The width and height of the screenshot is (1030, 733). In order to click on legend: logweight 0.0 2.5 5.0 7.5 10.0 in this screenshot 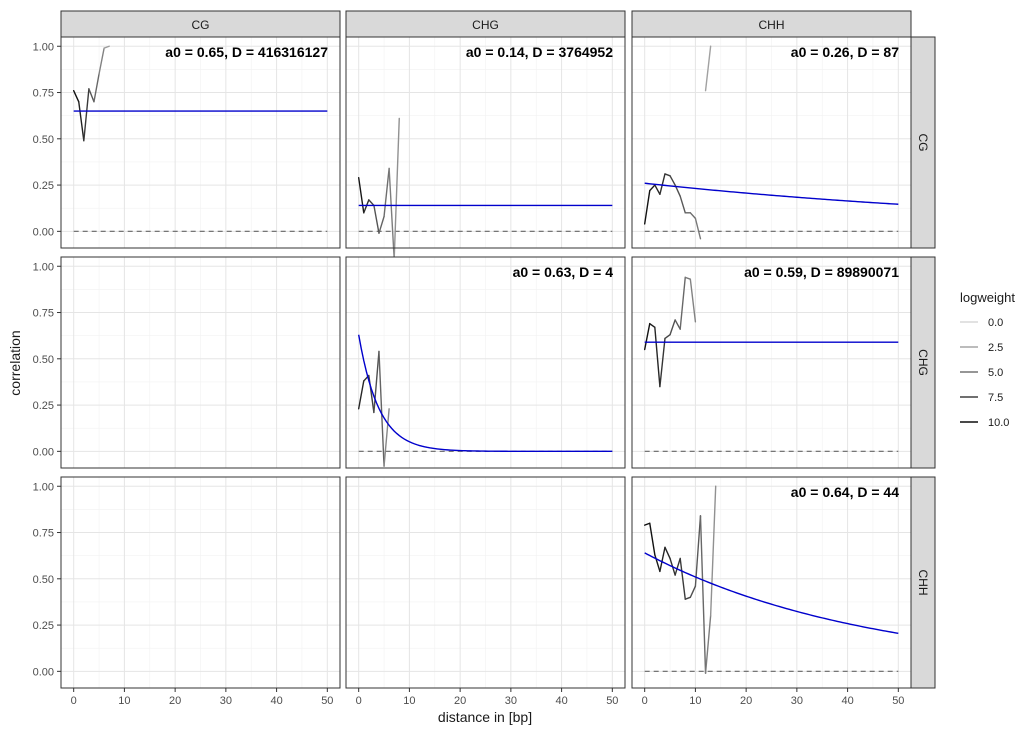, I will do `click(987, 359)`.